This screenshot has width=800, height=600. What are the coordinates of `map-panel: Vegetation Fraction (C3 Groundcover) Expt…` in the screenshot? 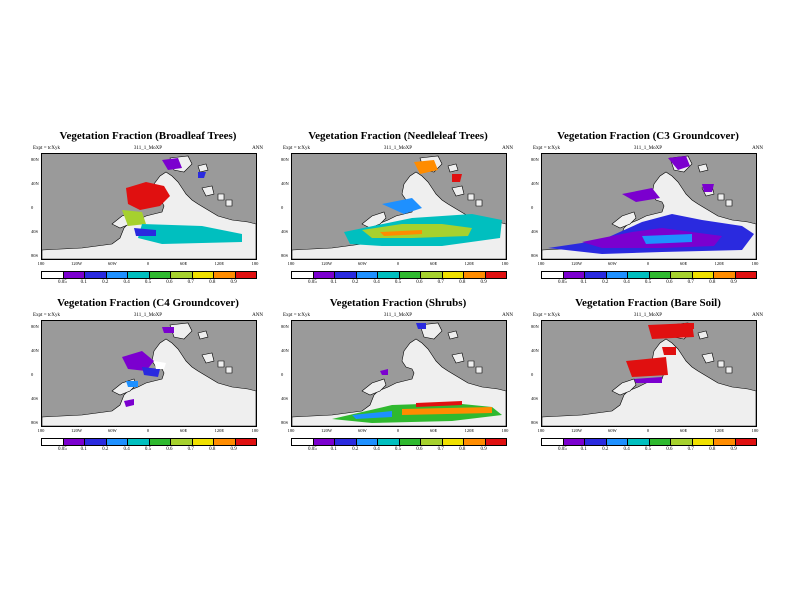 It's located at (647, 215).